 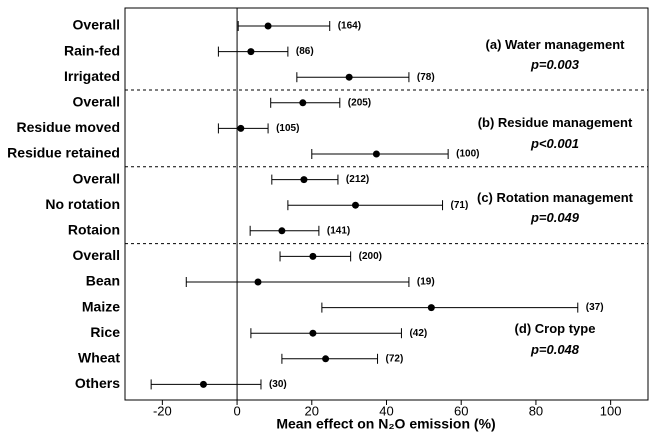 I want to click on row-label: Residue retained, so click(x=63, y=153).